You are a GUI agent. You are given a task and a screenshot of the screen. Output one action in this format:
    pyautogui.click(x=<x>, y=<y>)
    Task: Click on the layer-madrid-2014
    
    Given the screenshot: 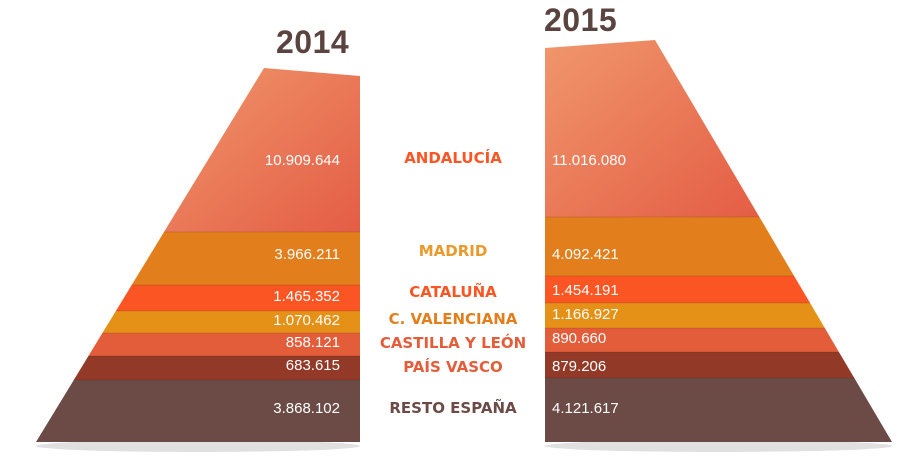 What is the action you would take?
    pyautogui.click(x=245, y=258)
    